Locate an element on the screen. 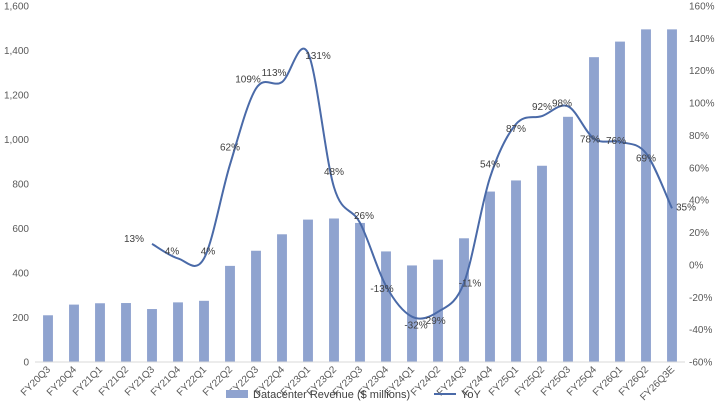 This screenshot has height=413, width=719. right-tick-label: 120% is located at coordinates (702, 71).